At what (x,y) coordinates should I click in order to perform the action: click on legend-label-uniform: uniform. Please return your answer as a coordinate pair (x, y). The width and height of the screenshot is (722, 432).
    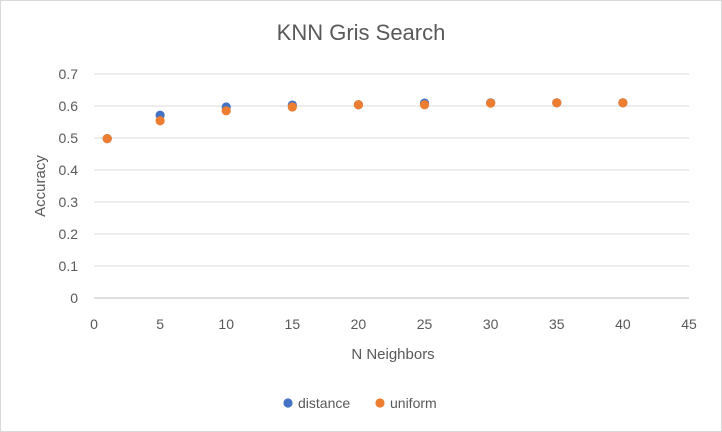
    Looking at the image, I should click on (413, 403).